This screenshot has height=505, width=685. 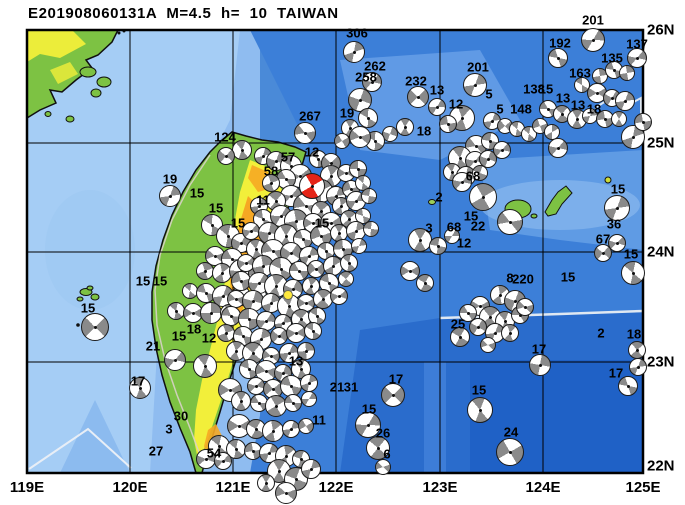 I want to click on depth-label: 36, so click(x=614, y=224).